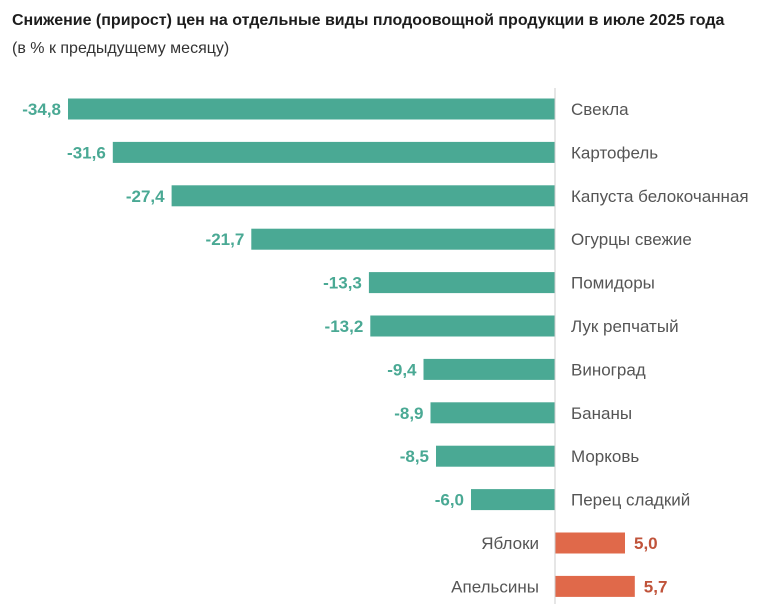 This screenshot has height=607, width=774. Describe the element at coordinates (363, 196) in the screenshot. I see `bar-капуста-белокочанная` at that location.